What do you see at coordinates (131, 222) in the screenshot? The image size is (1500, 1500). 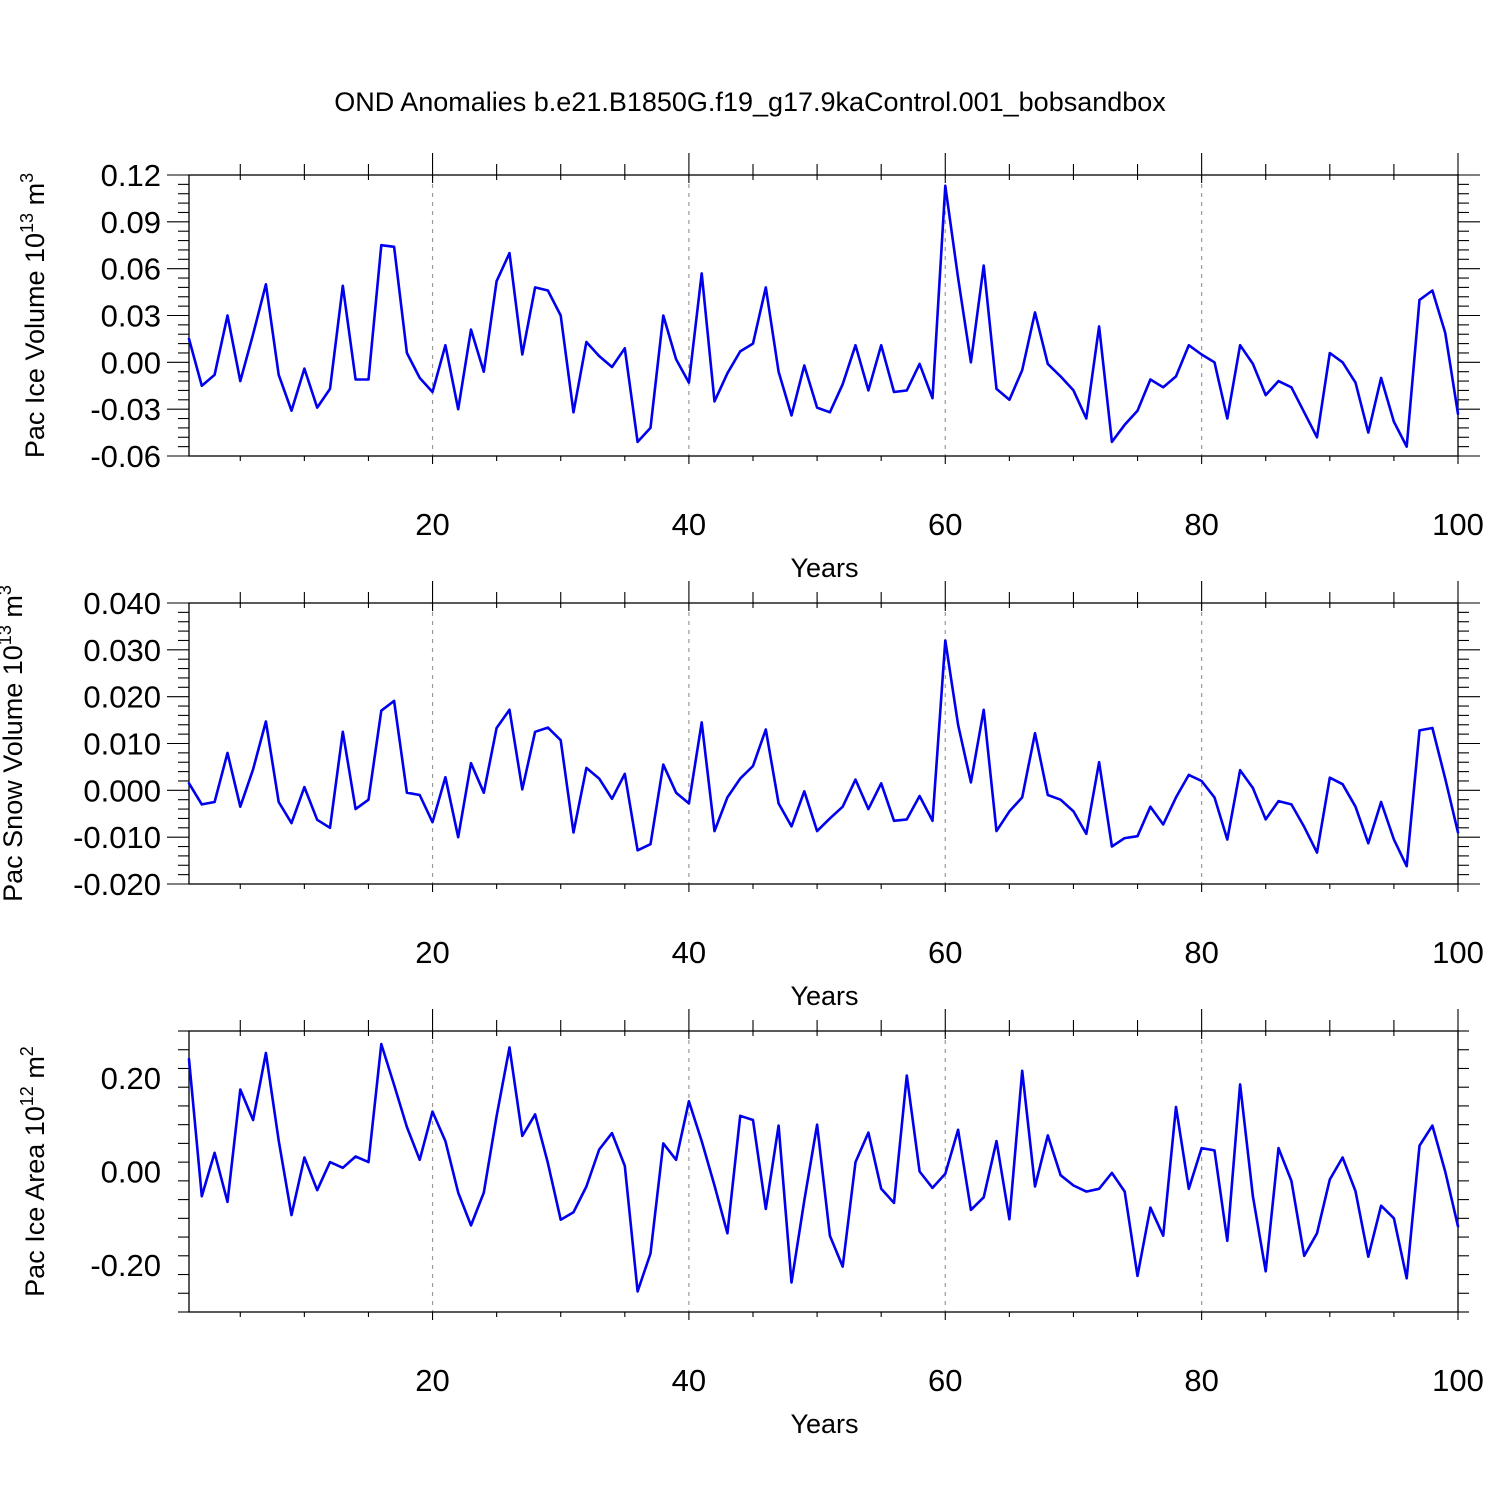 I see `ice-volume-ytick-label: 0.09` at bounding box center [131, 222].